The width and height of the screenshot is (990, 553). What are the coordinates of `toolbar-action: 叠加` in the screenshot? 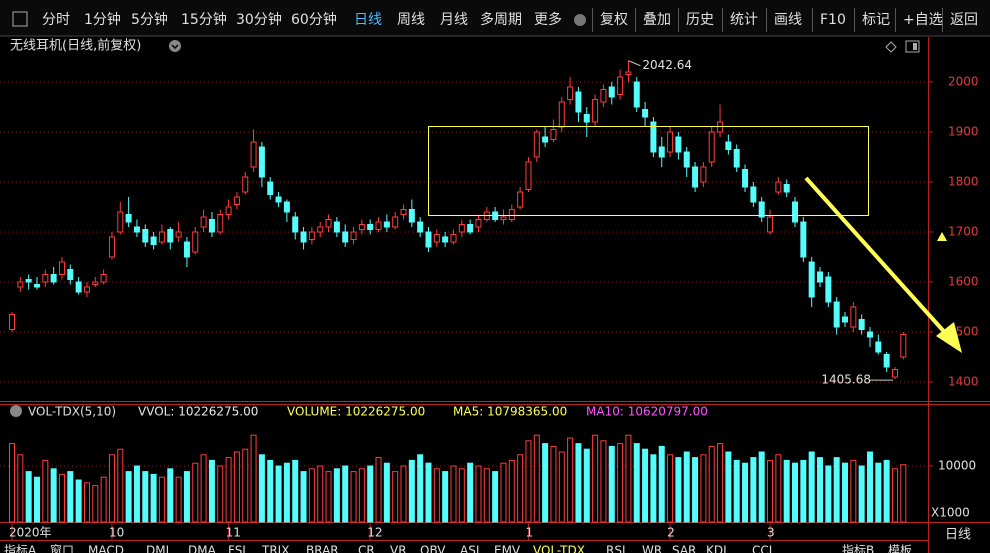 It's located at (657, 20).